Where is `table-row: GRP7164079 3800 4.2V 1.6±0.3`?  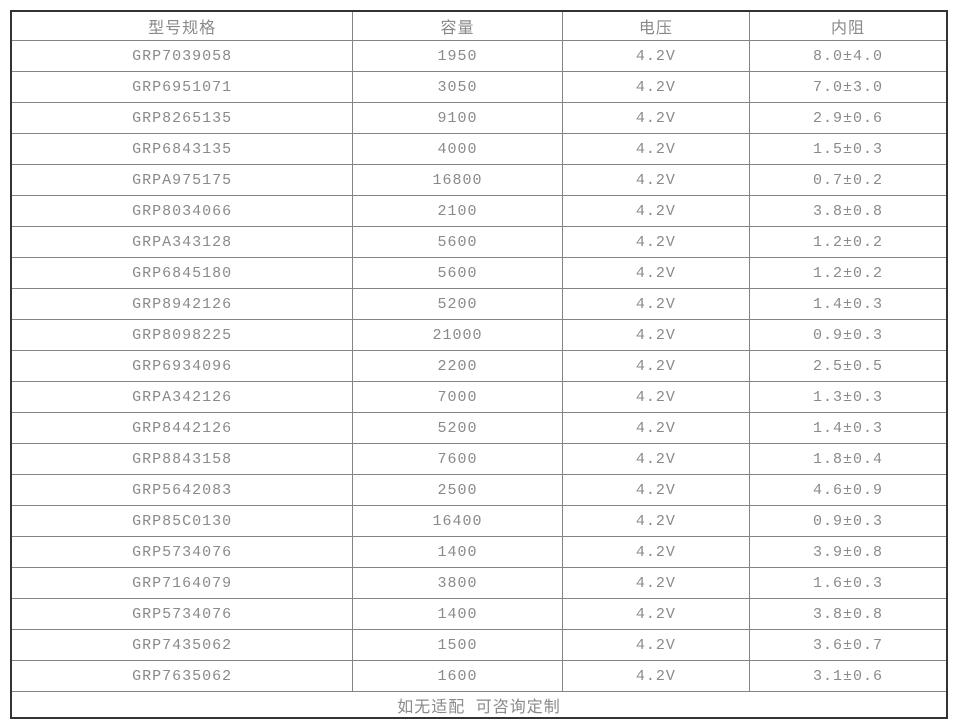
table-row: GRP7164079 3800 4.2V 1.6±0.3 is located at coordinates (479, 583).